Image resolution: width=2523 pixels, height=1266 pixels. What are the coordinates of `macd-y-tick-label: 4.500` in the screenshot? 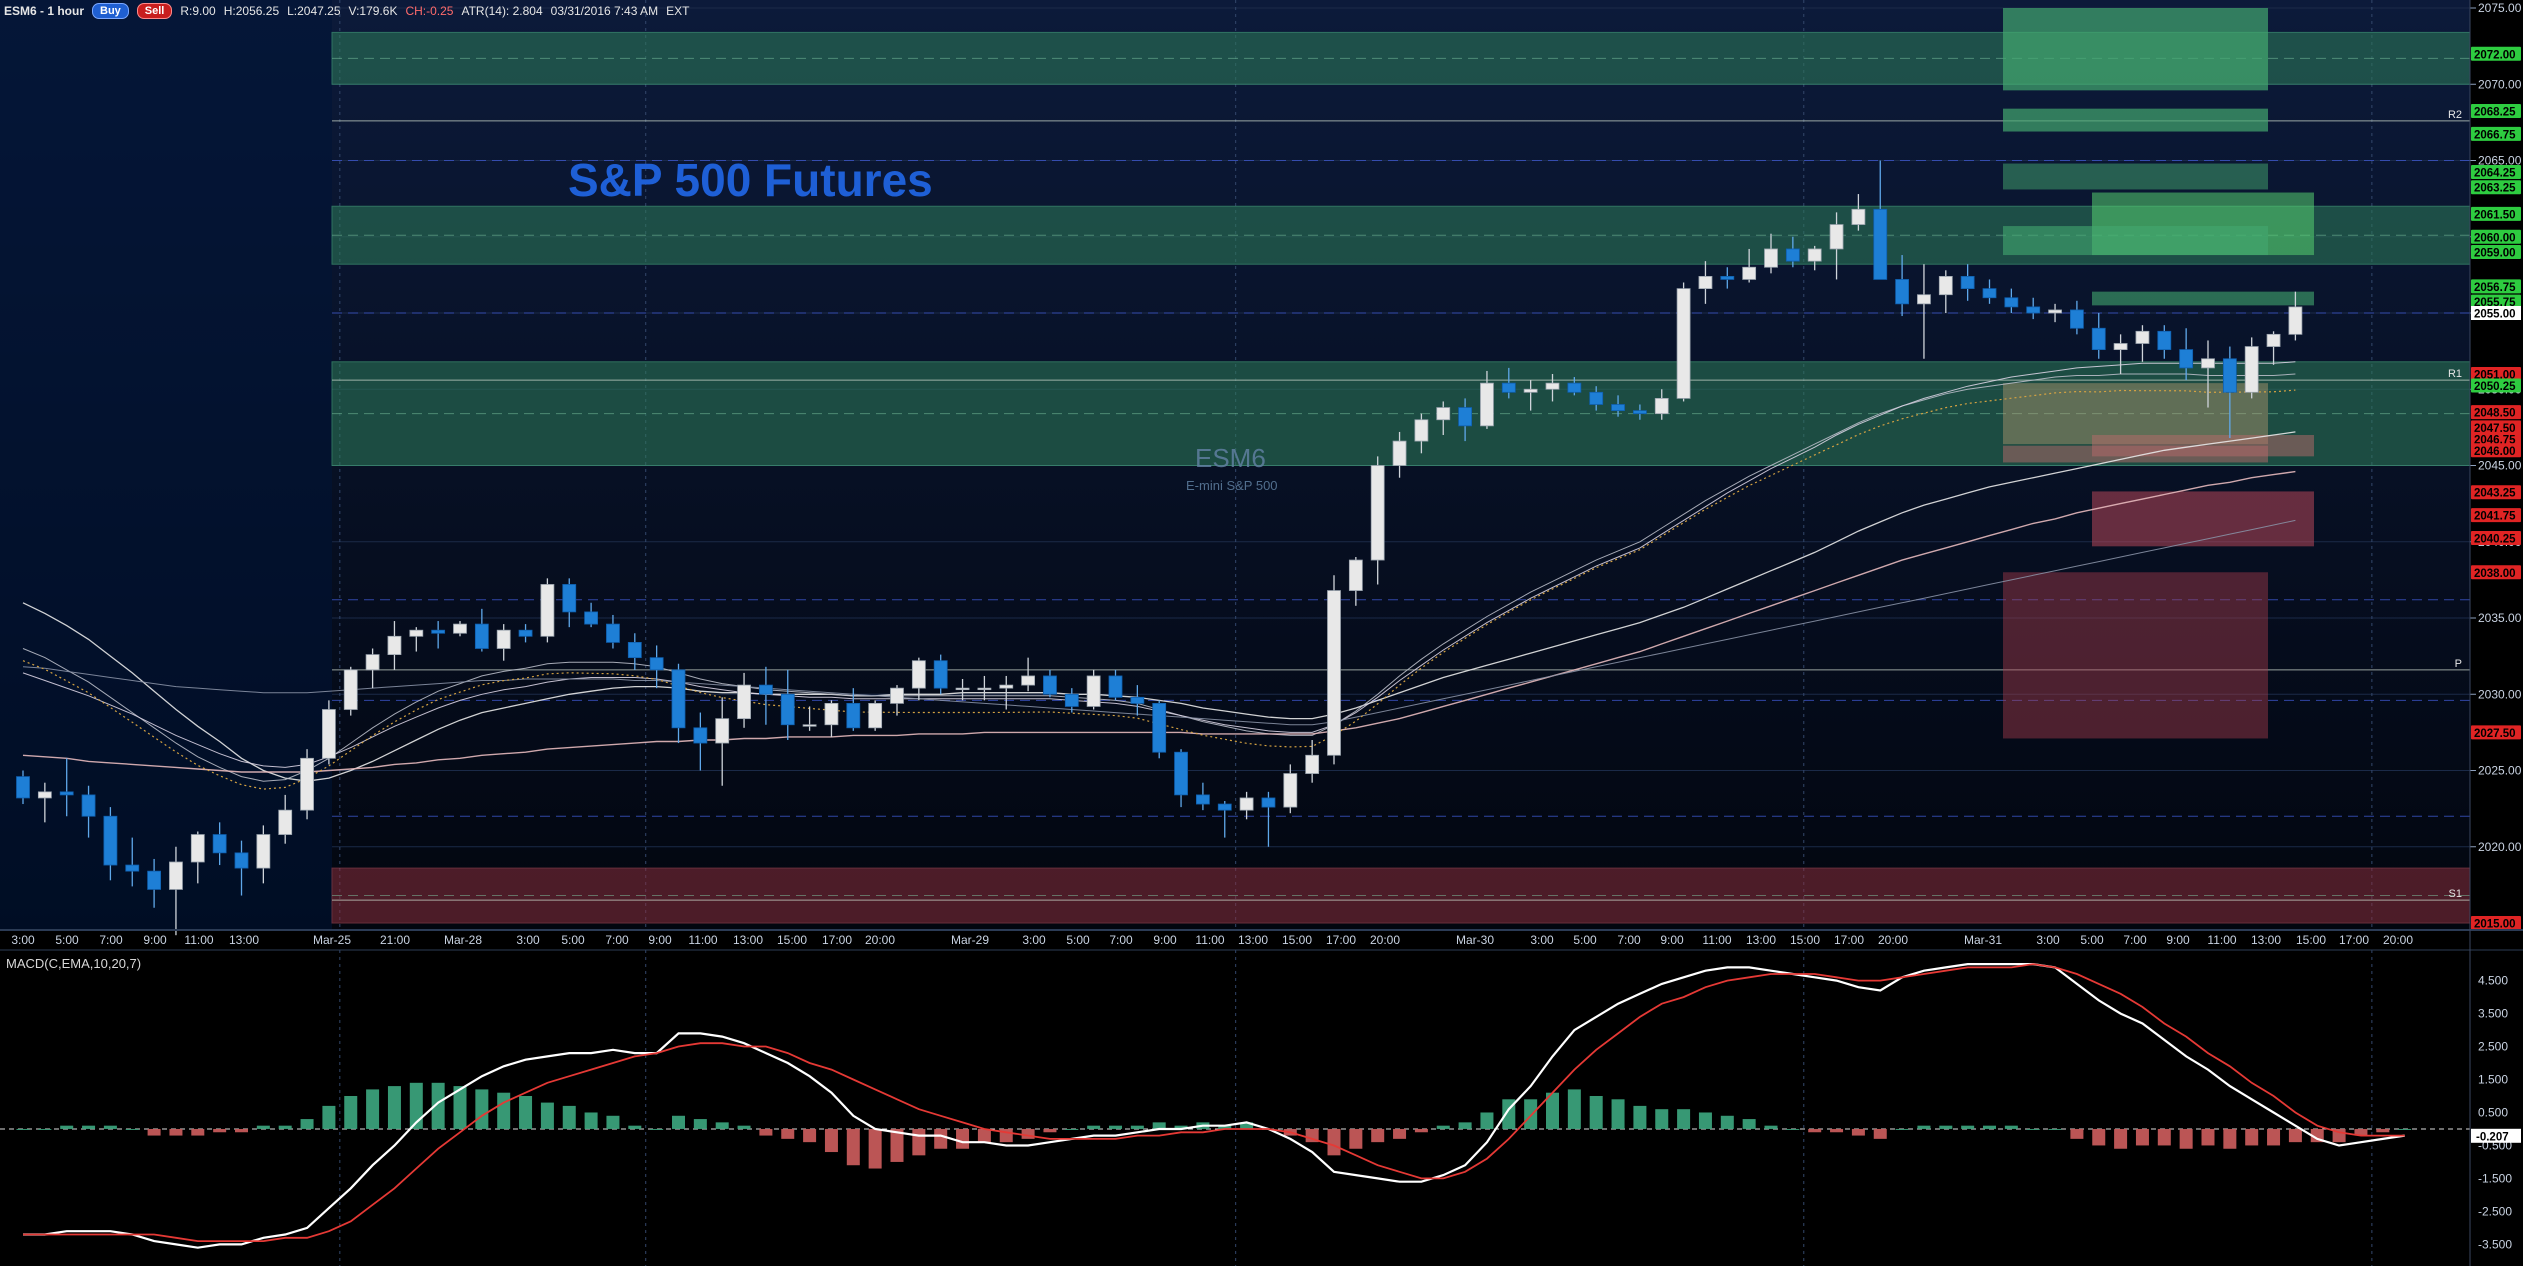 It's located at (2493, 981).